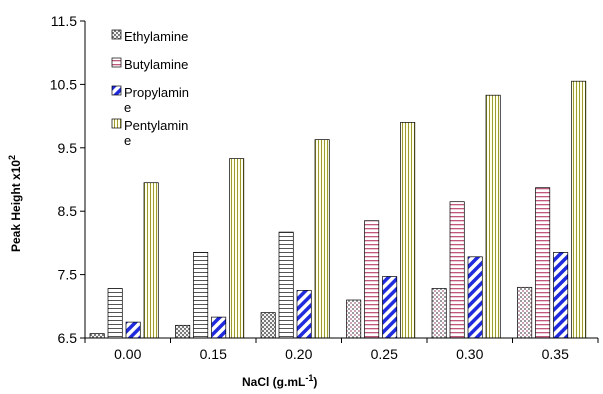  What do you see at coordinates (201, 295) in the screenshot?
I see `bar-butylamine-0.15` at bounding box center [201, 295].